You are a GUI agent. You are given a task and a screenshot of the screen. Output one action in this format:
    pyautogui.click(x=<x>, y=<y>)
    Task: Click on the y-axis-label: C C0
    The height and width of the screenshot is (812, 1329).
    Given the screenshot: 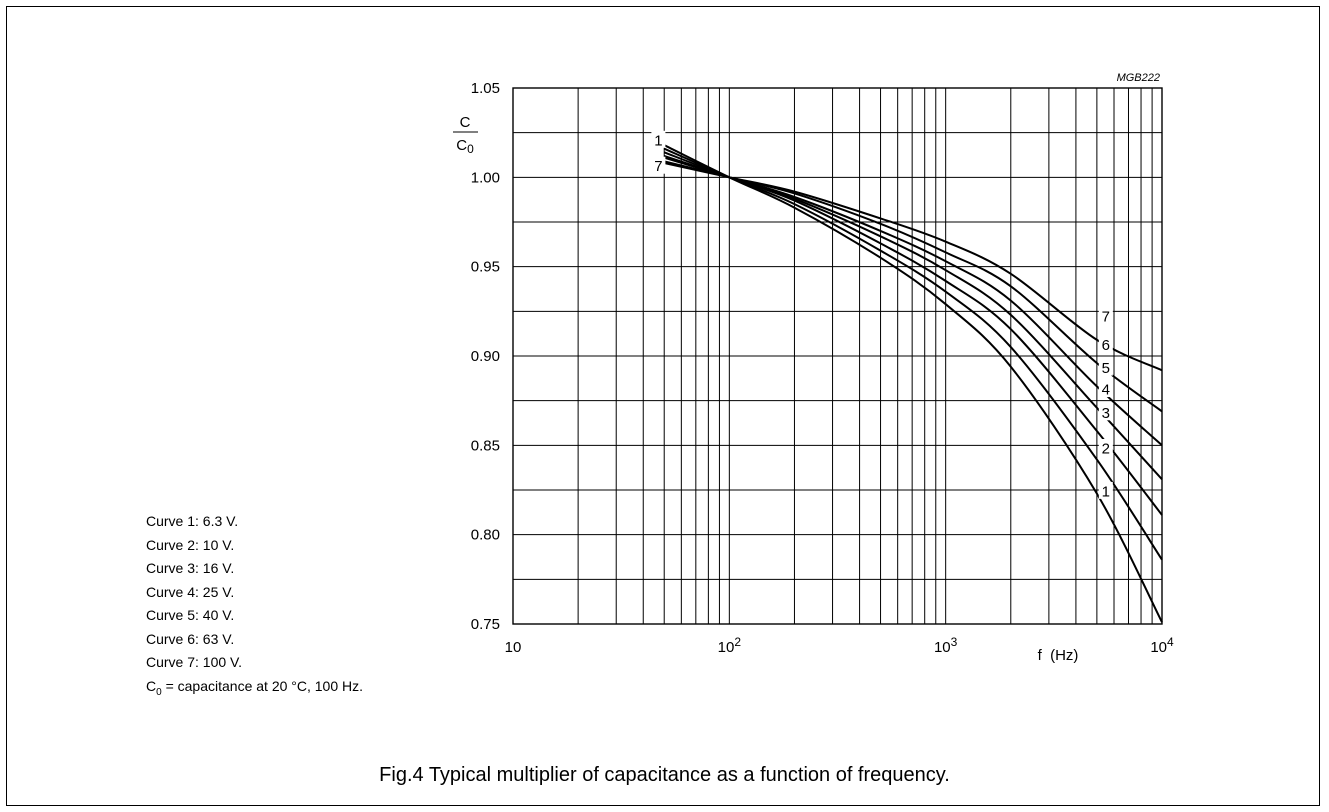 What is the action you would take?
    pyautogui.click(x=465, y=135)
    